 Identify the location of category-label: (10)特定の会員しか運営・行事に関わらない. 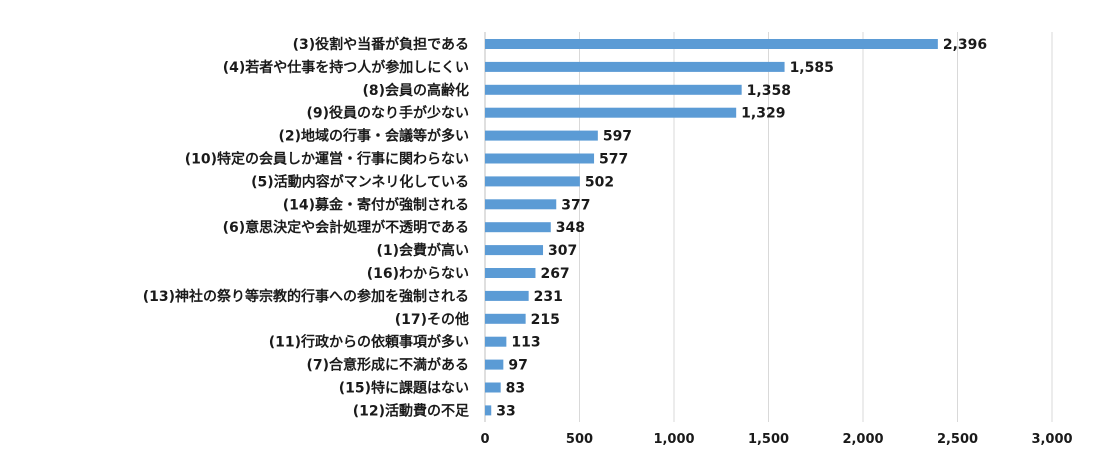
(327, 159).